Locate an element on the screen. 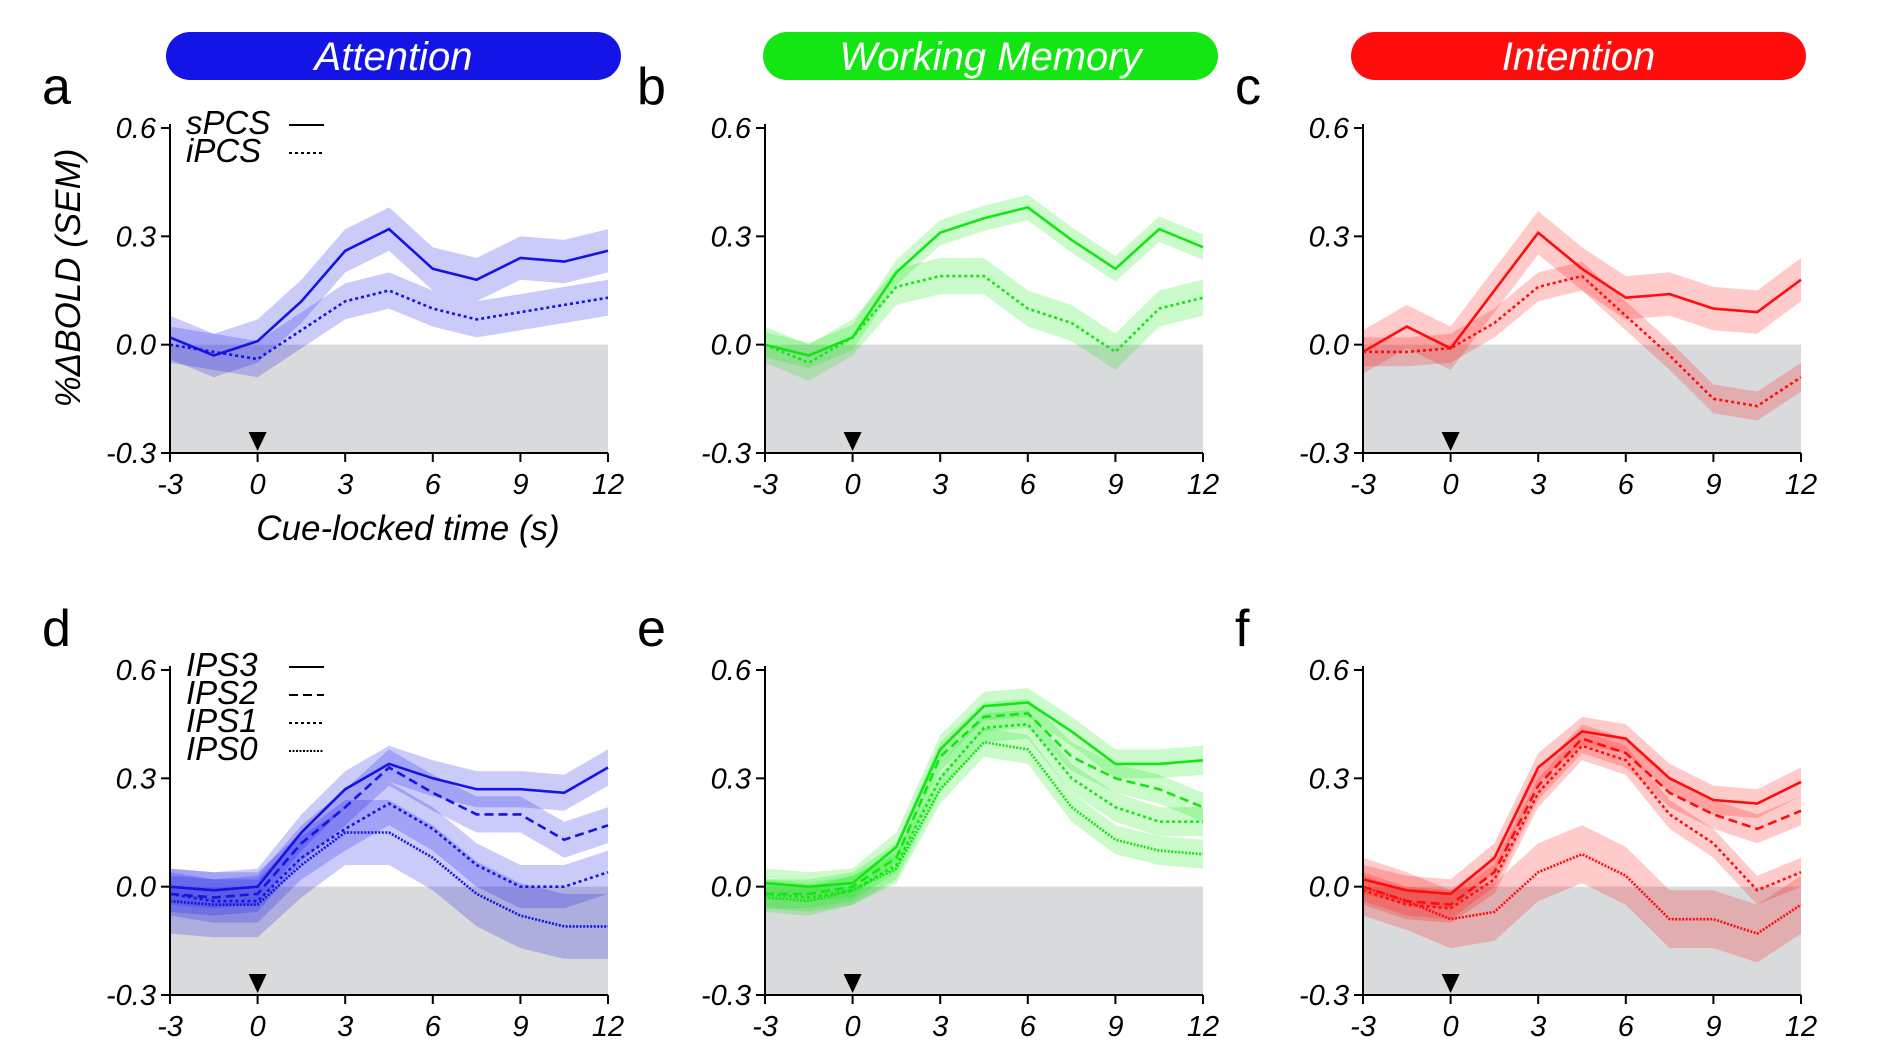 This screenshot has width=1886, height=1044. legend-label: iPCS is located at coordinates (223, 150).